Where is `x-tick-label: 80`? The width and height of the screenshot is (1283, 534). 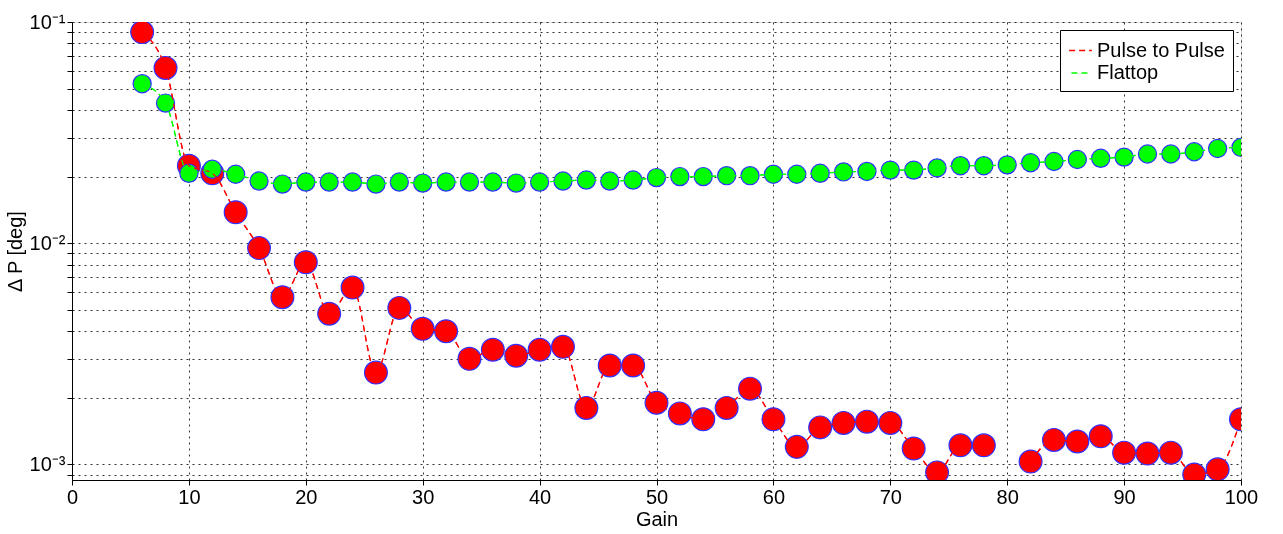 x-tick-label: 80 is located at coordinates (1007, 496).